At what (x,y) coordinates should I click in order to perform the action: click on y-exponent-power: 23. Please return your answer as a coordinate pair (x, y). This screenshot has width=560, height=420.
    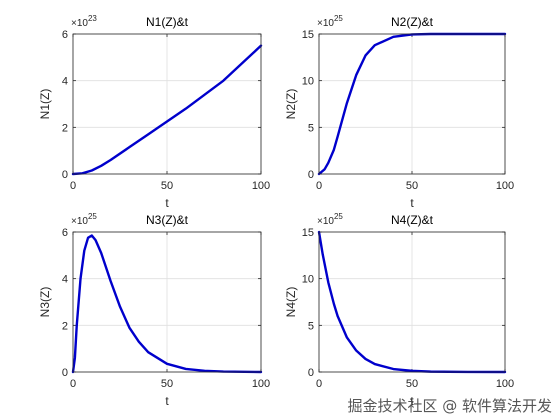
    Looking at the image, I should click on (92, 18).